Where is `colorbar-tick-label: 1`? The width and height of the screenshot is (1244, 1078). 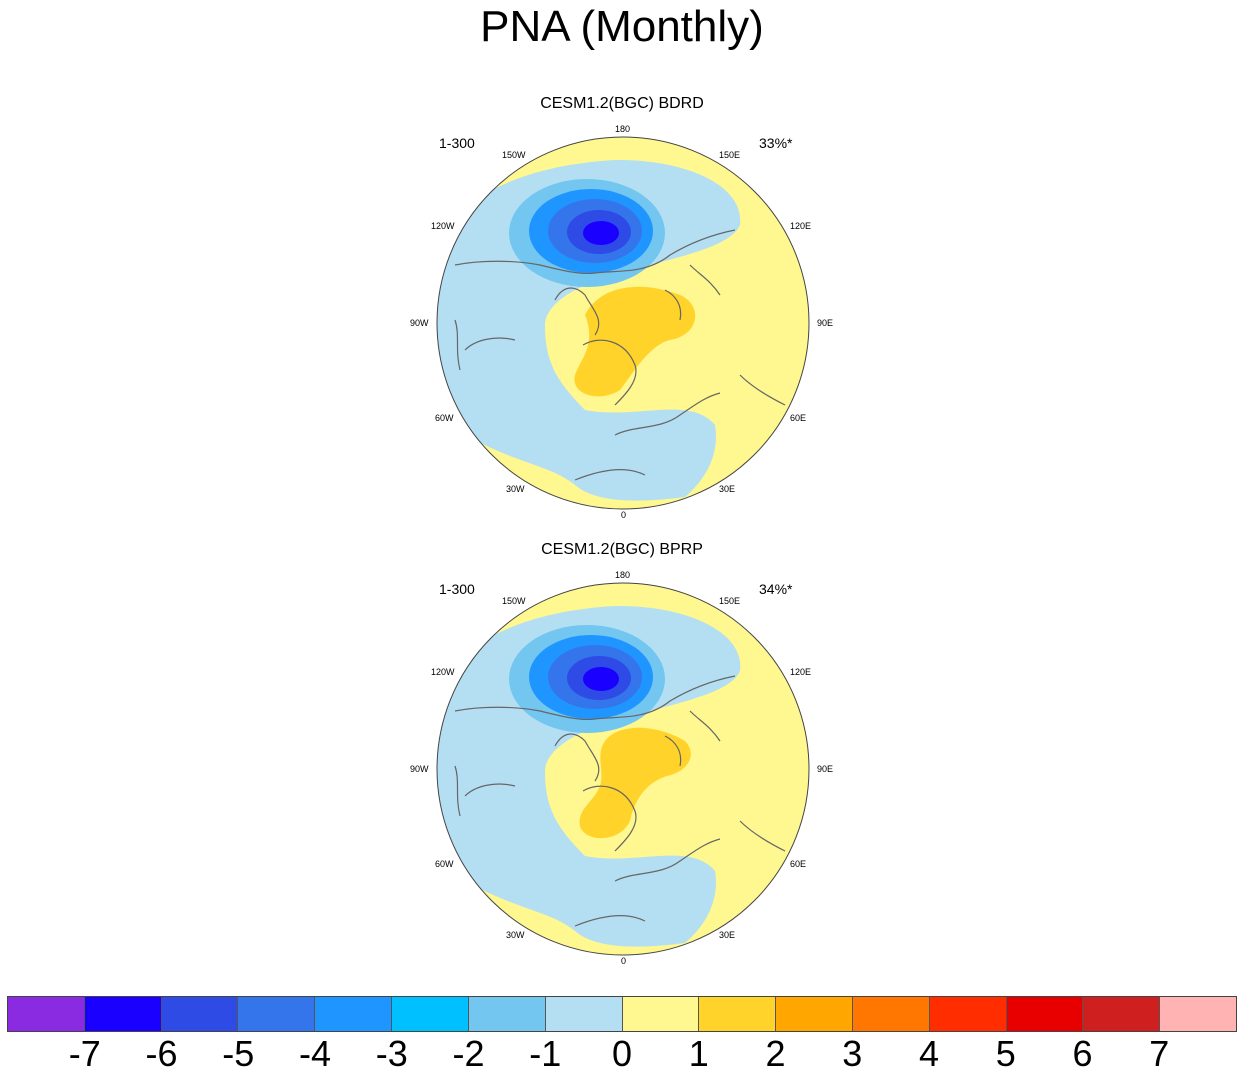 colorbar-tick-label: 1 is located at coordinates (698, 1053).